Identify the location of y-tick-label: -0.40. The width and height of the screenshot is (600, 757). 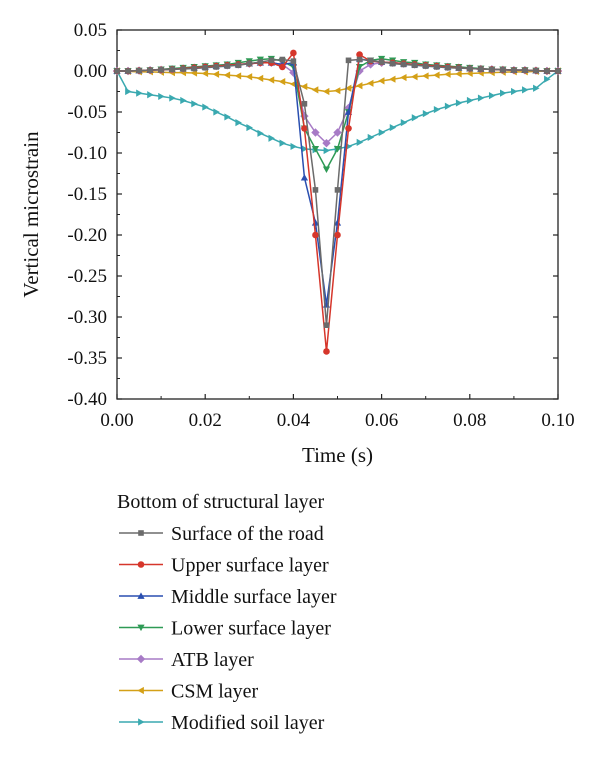
(87, 399).